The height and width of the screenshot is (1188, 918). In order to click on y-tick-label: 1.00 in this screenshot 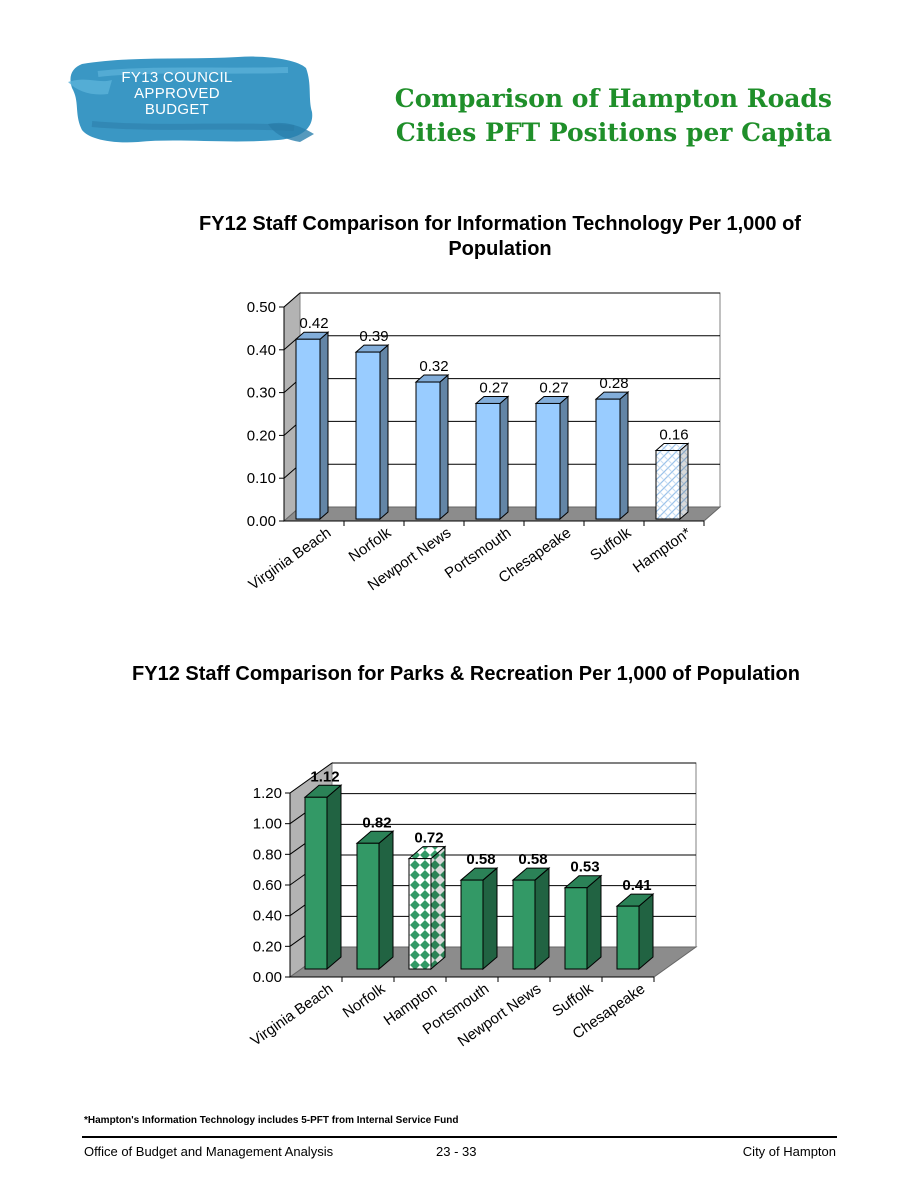, I will do `click(267, 824)`.